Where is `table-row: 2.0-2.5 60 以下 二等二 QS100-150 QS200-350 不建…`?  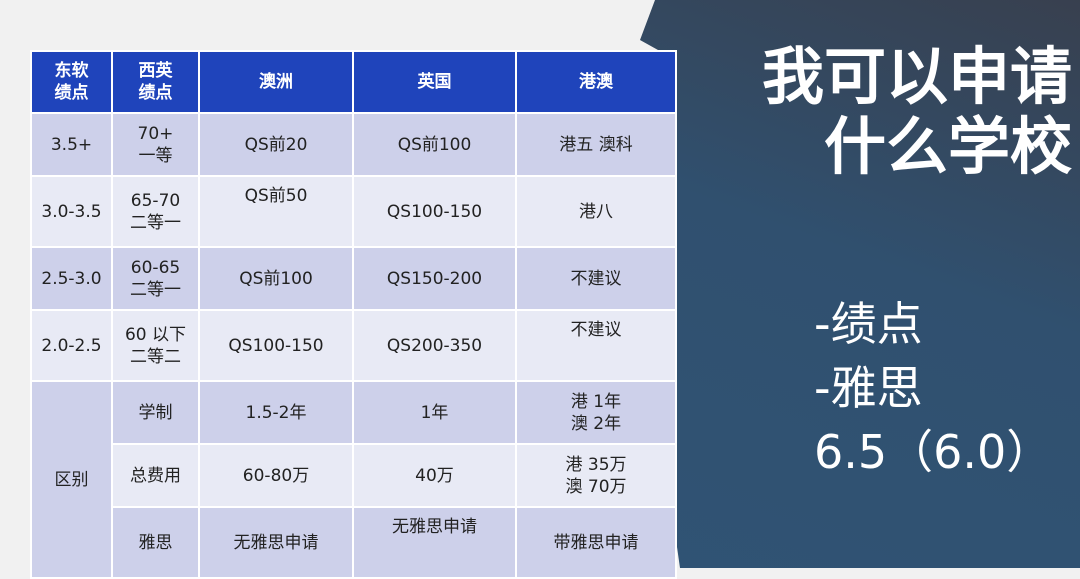 table-row: 2.0-2.5 60 以下 二等二 QS100-150 QS200-350 不建… is located at coordinates (353, 345).